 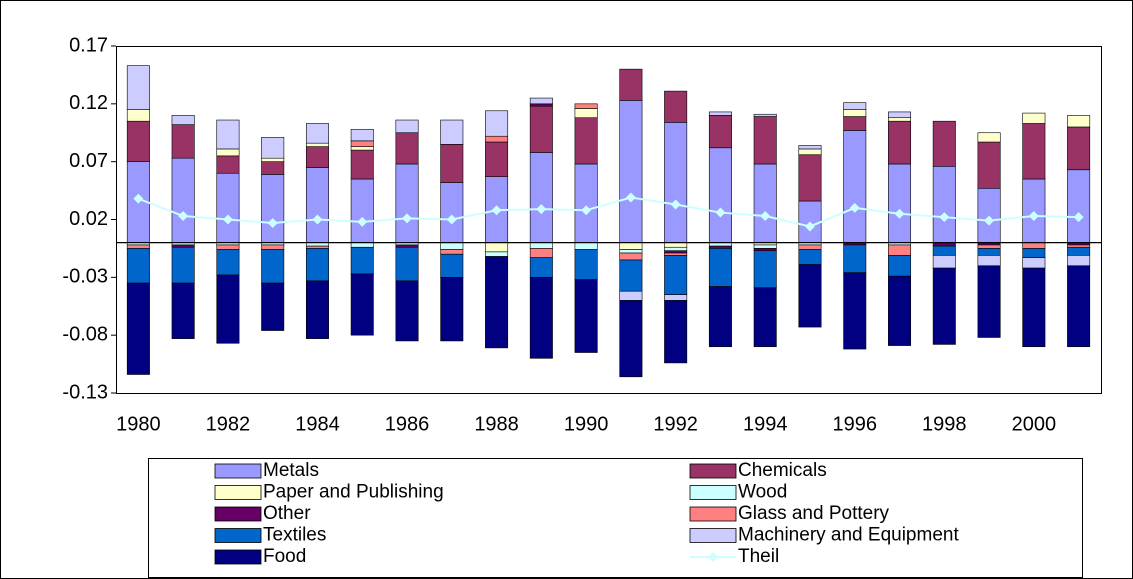 I want to click on y-tick-label: 0.07, so click(x=88, y=161).